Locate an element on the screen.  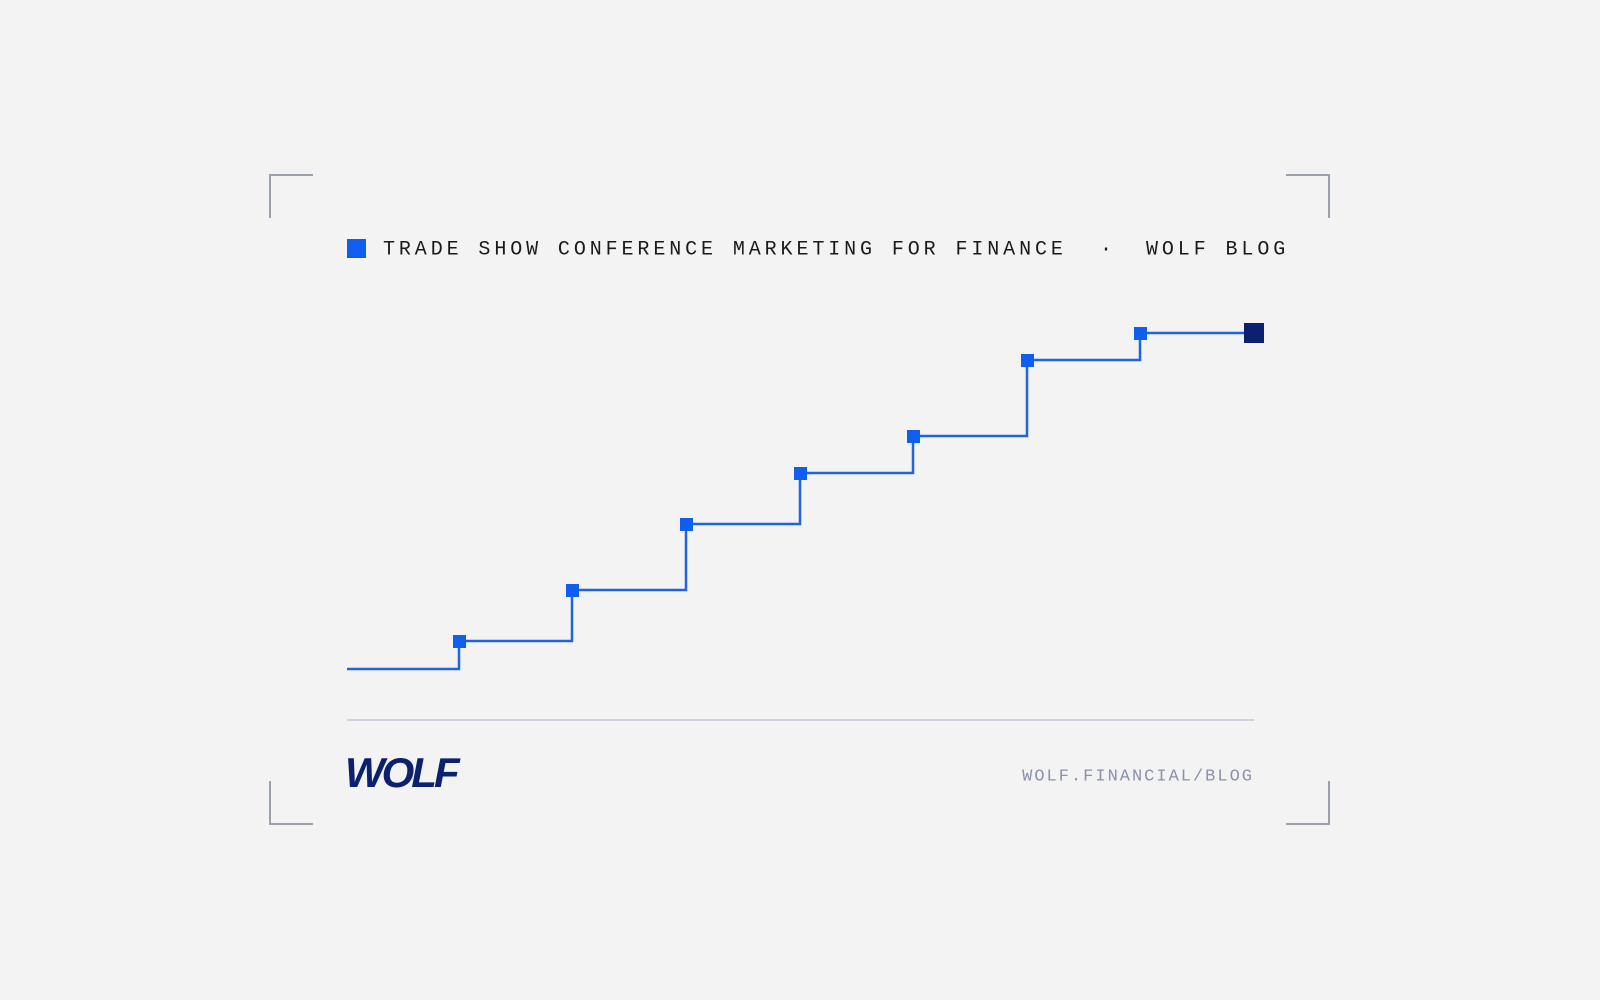
corner-top-right is located at coordinates (1308, 196).